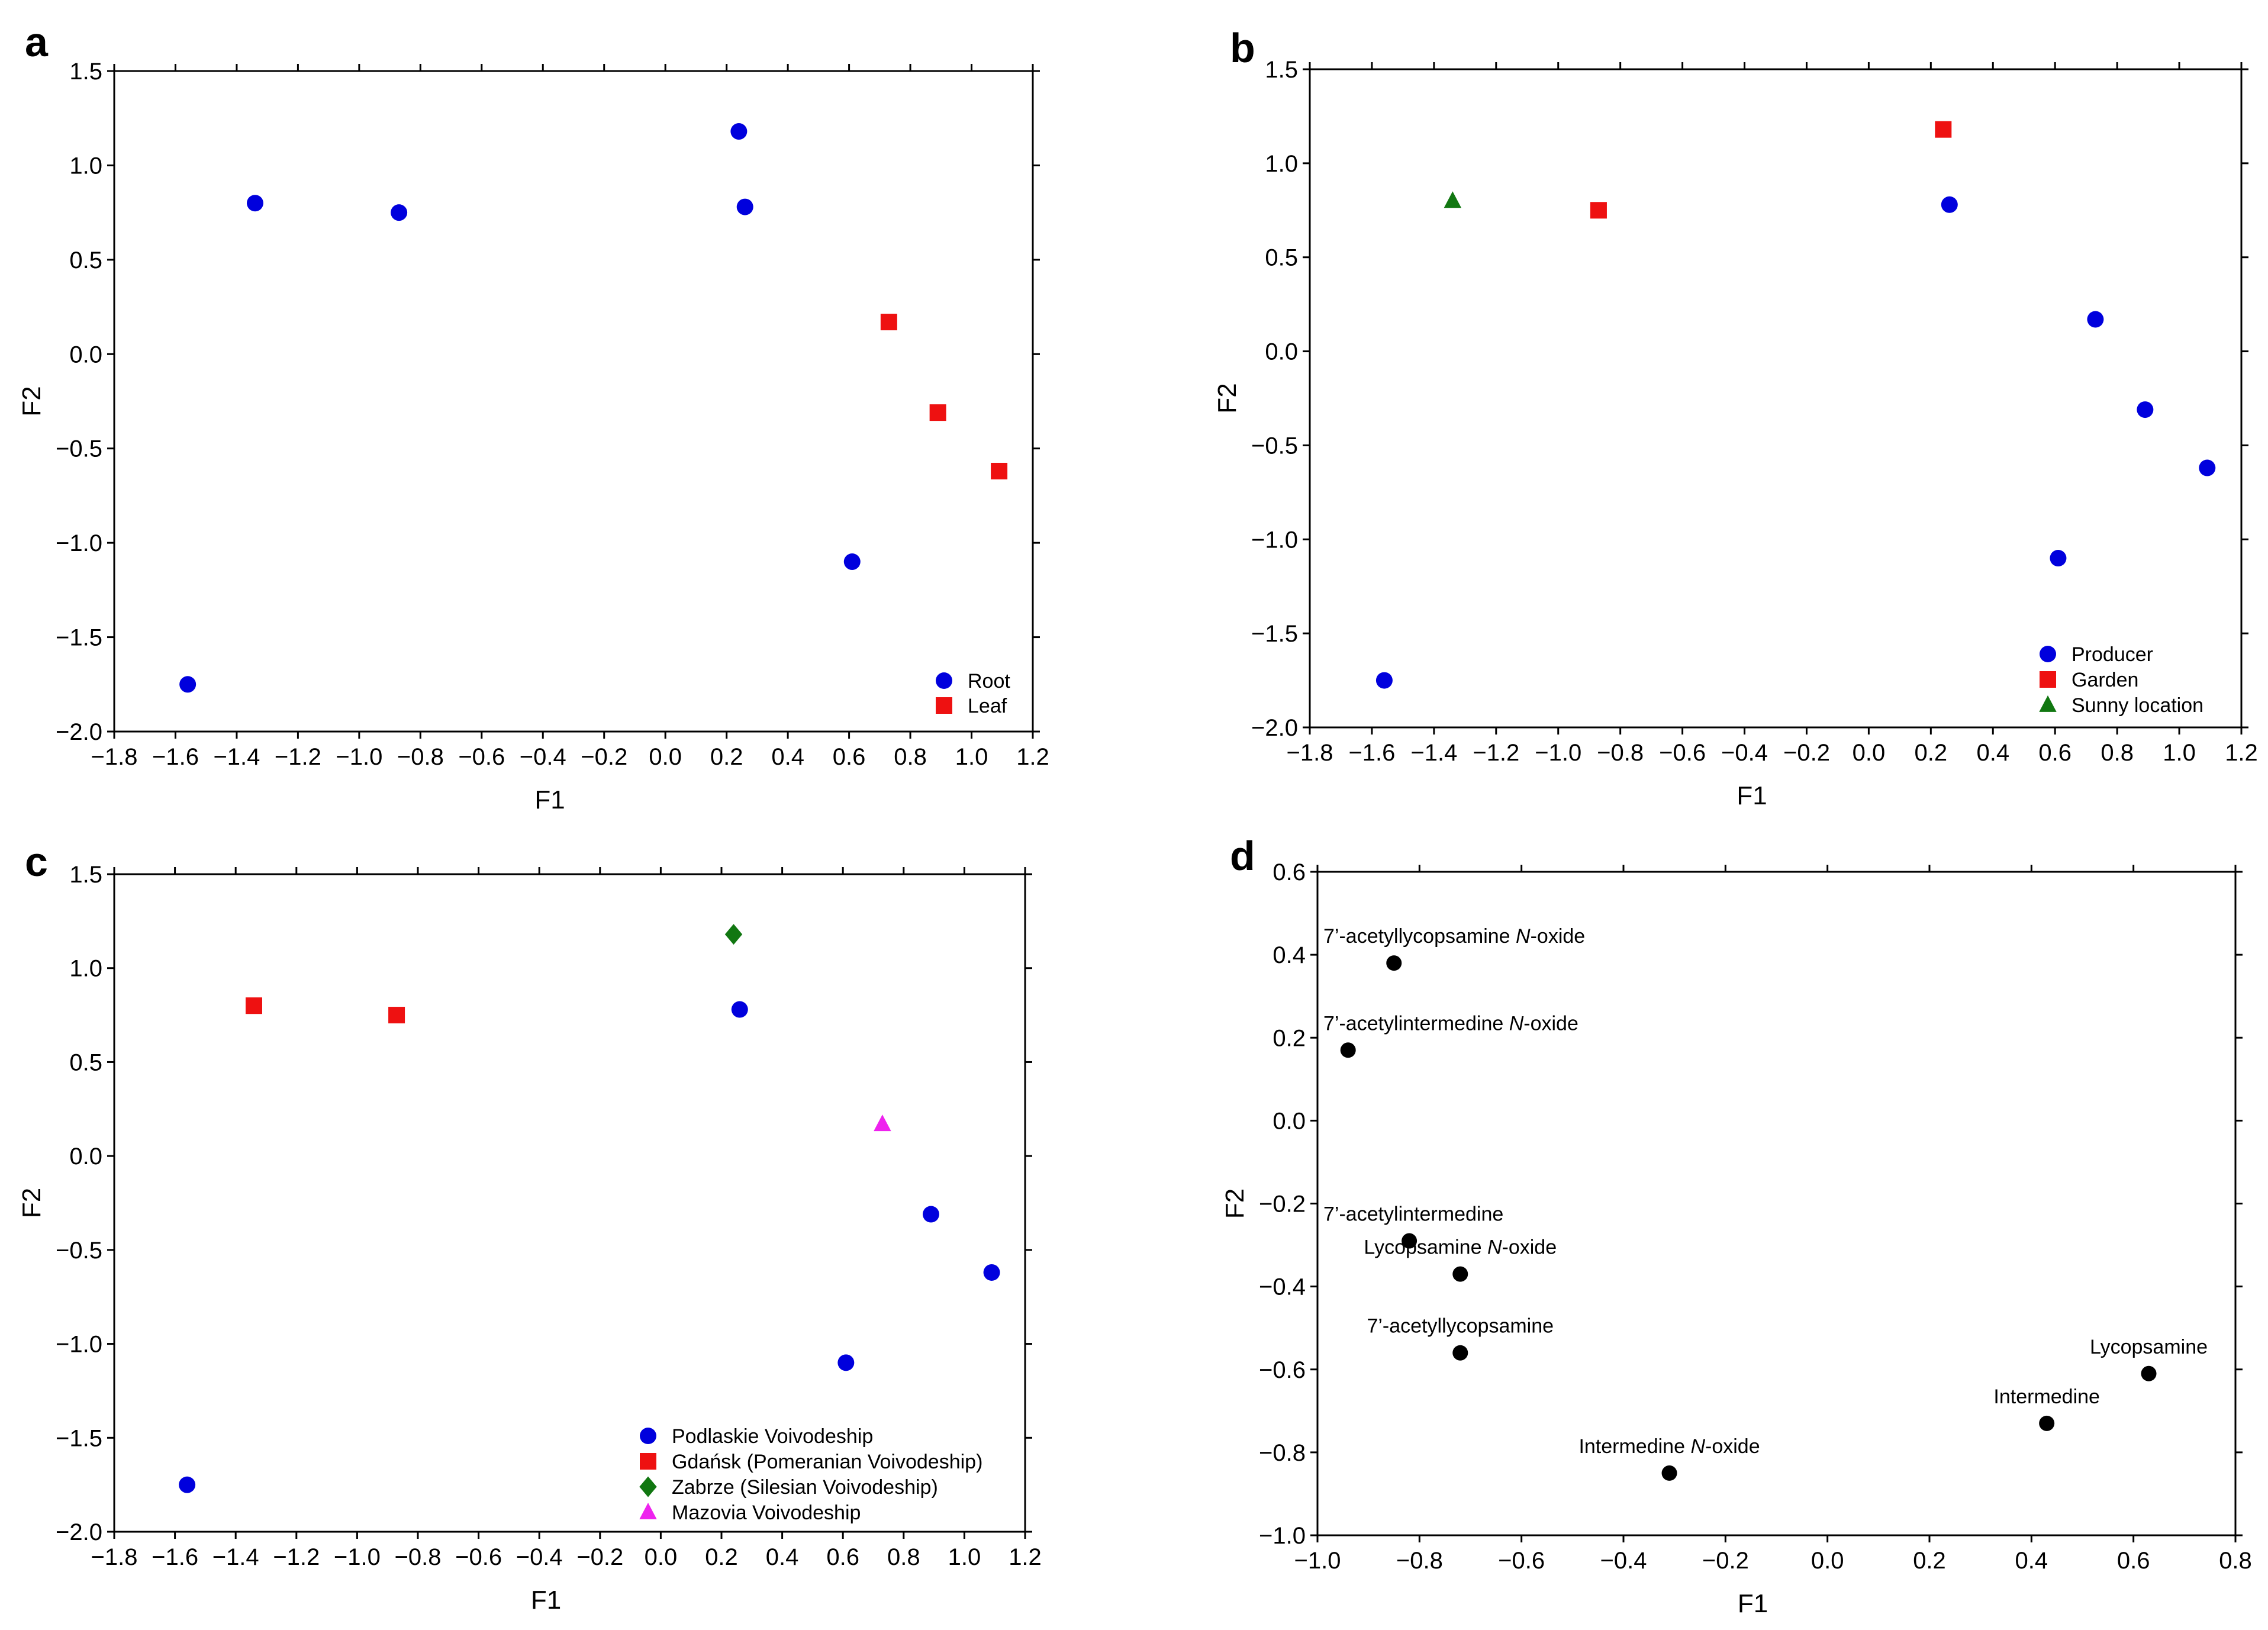 The image size is (2268, 1630). Describe the element at coordinates (2112, 654) in the screenshot. I see `legend-label: Producer` at that location.